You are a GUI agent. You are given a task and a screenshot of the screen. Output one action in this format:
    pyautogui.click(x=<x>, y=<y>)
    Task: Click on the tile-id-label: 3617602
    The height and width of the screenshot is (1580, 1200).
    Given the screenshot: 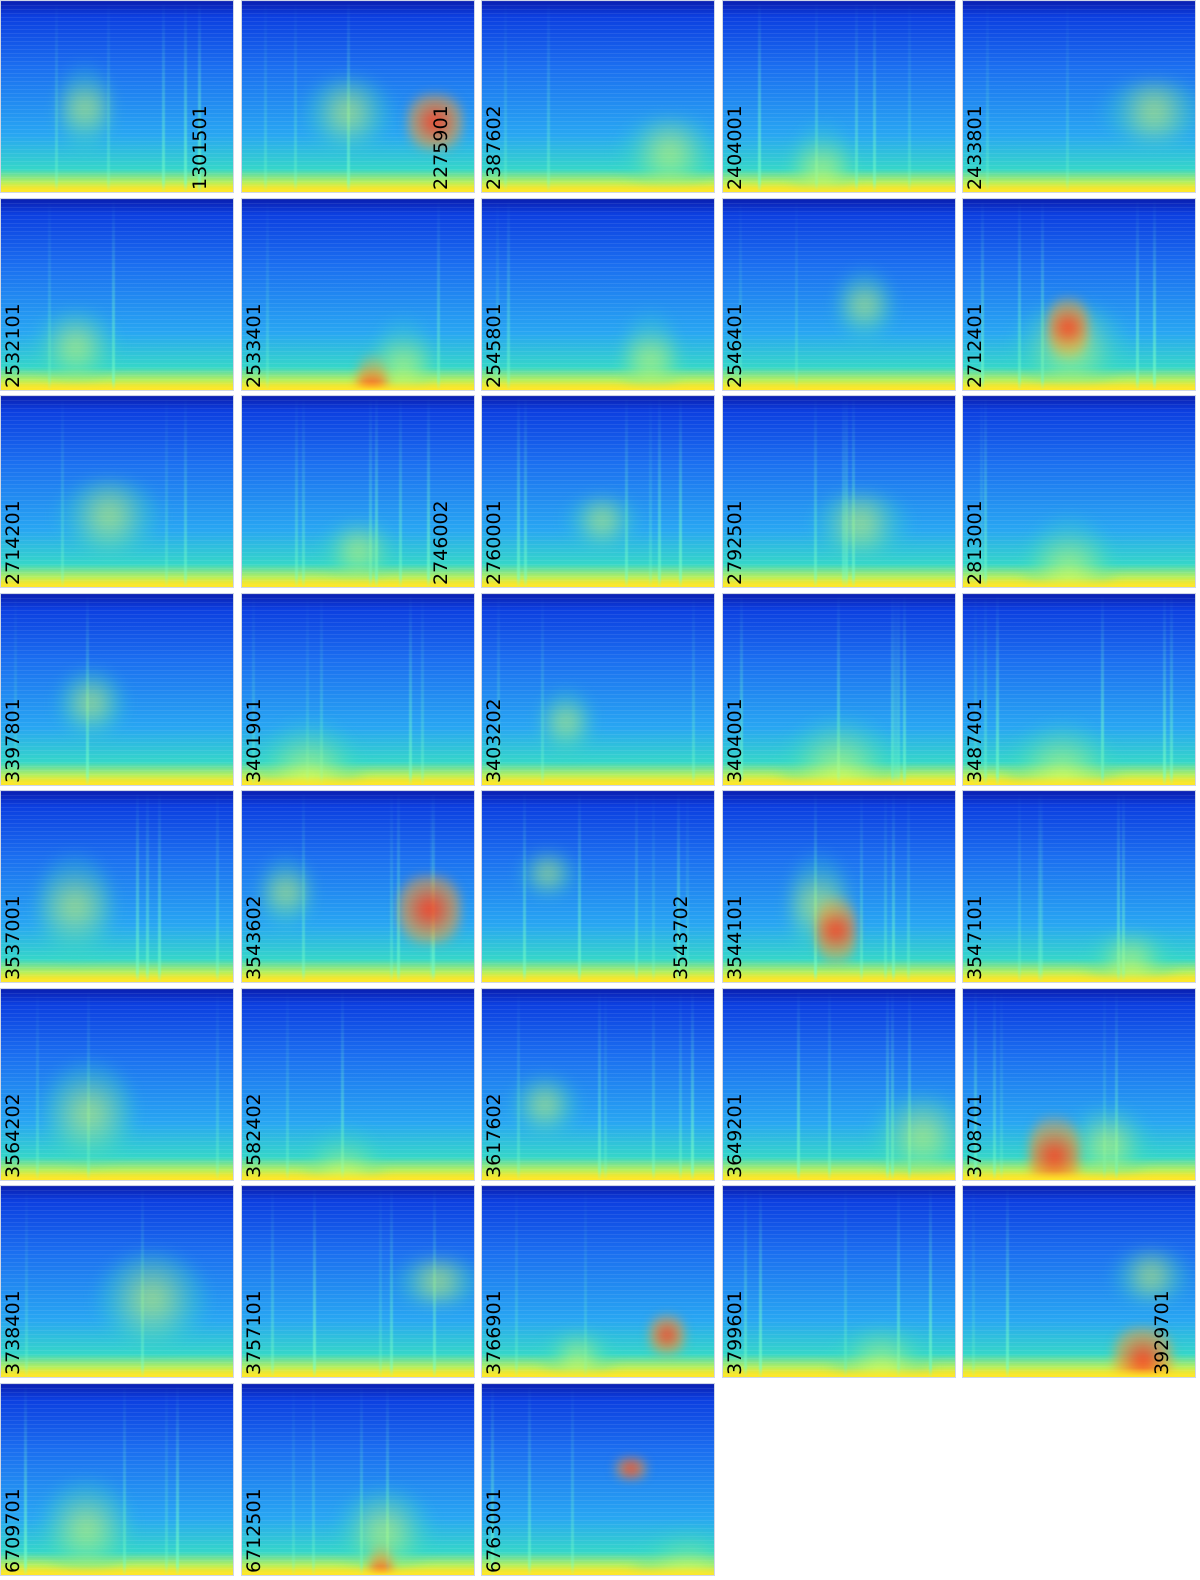 What is the action you would take?
    pyautogui.click(x=494, y=1135)
    